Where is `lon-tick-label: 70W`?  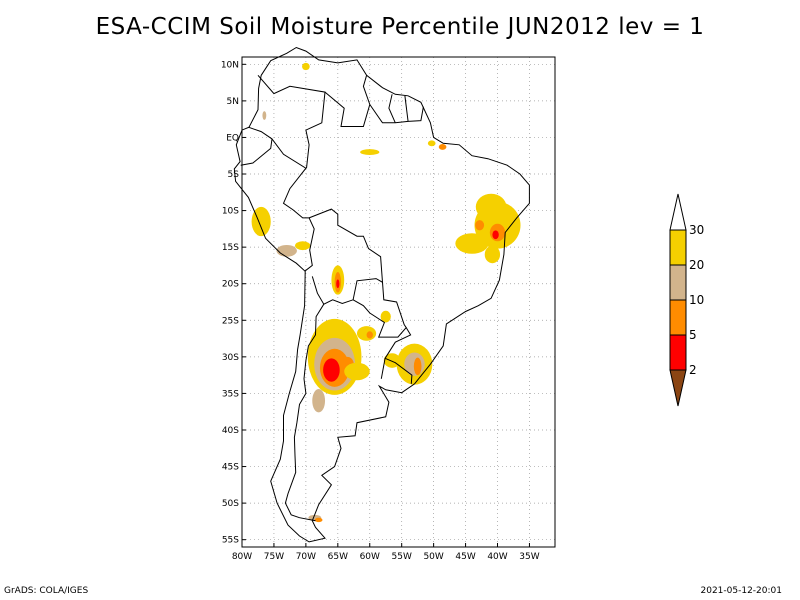
lon-tick-label: 70W is located at coordinates (306, 557).